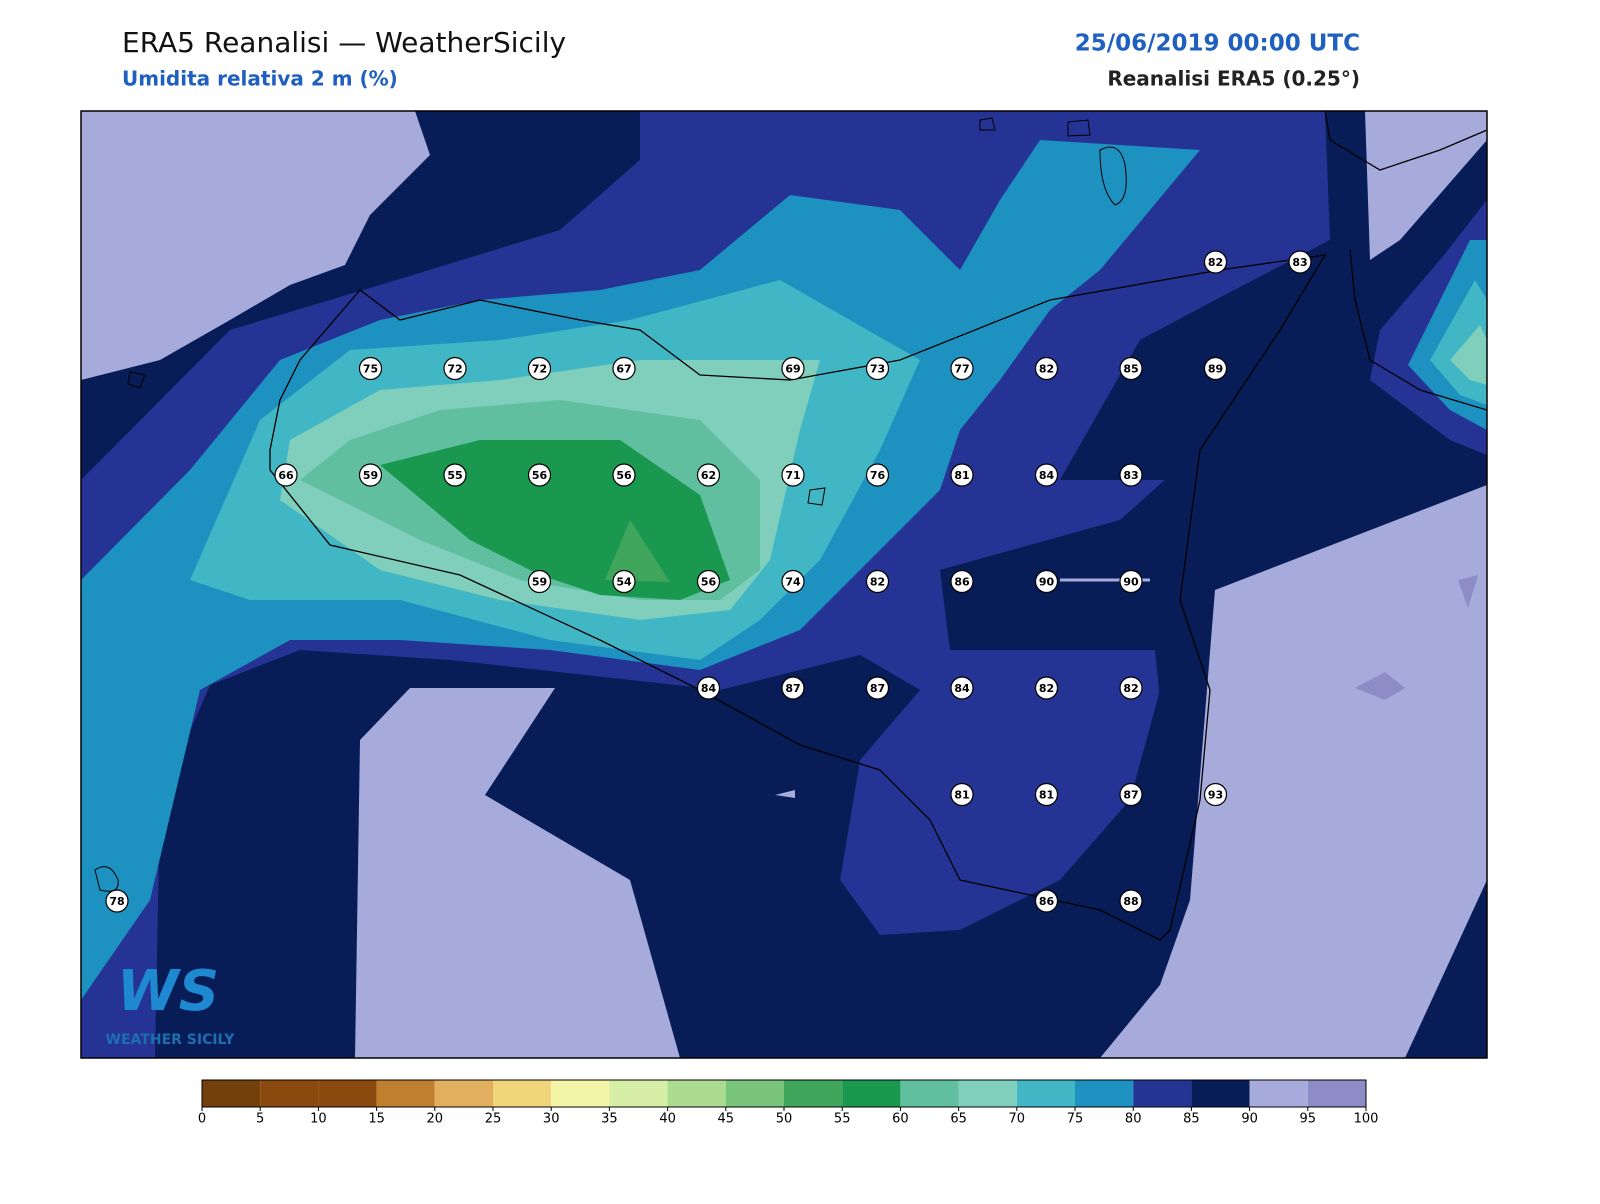 The height and width of the screenshot is (1204, 1600). I want to click on station-value: 67, so click(623, 369).